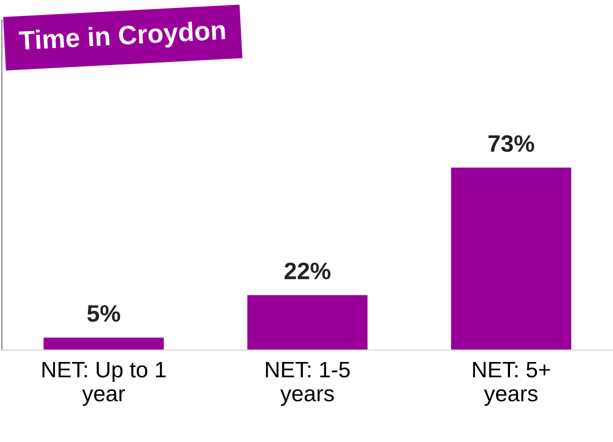 The width and height of the screenshot is (613, 442). What do you see at coordinates (308, 384) in the screenshot?
I see `x-tick-label: NET: 1-5 years` at bounding box center [308, 384].